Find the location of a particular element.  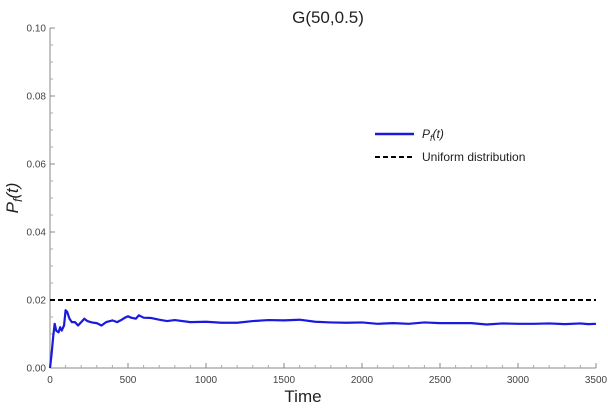

y-tick-label: 0.04 is located at coordinates (37, 233).